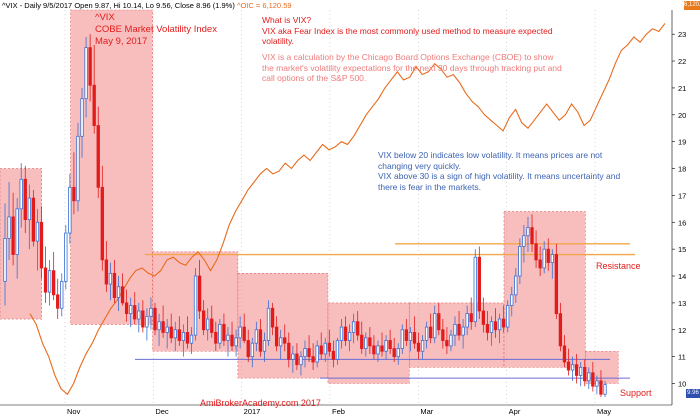 The image size is (700, 419). What do you see at coordinates (426, 411) in the screenshot?
I see `x-tick-label: Mar` at bounding box center [426, 411].